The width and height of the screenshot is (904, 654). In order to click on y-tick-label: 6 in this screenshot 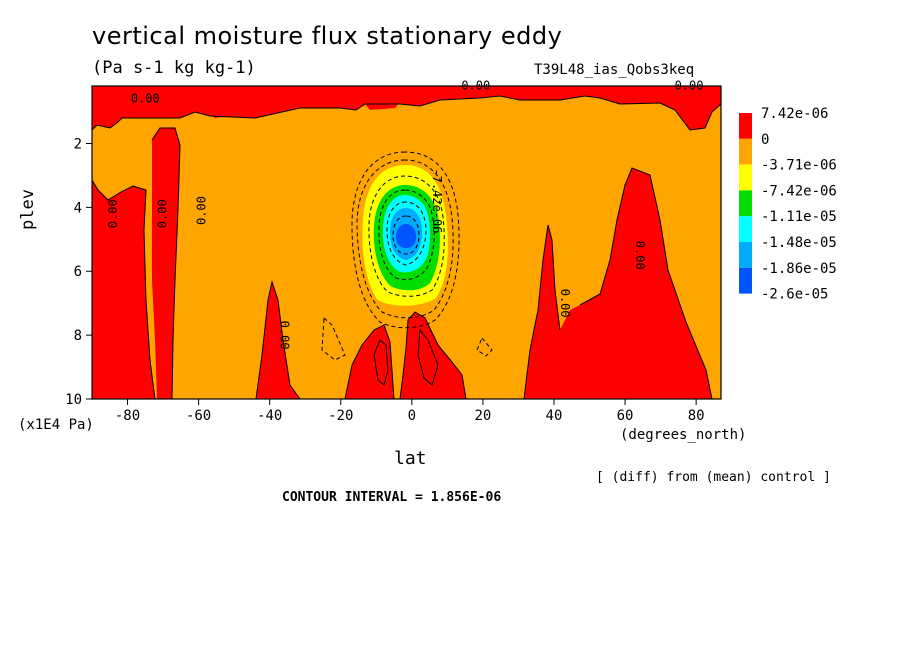, I will do `click(78, 272)`.